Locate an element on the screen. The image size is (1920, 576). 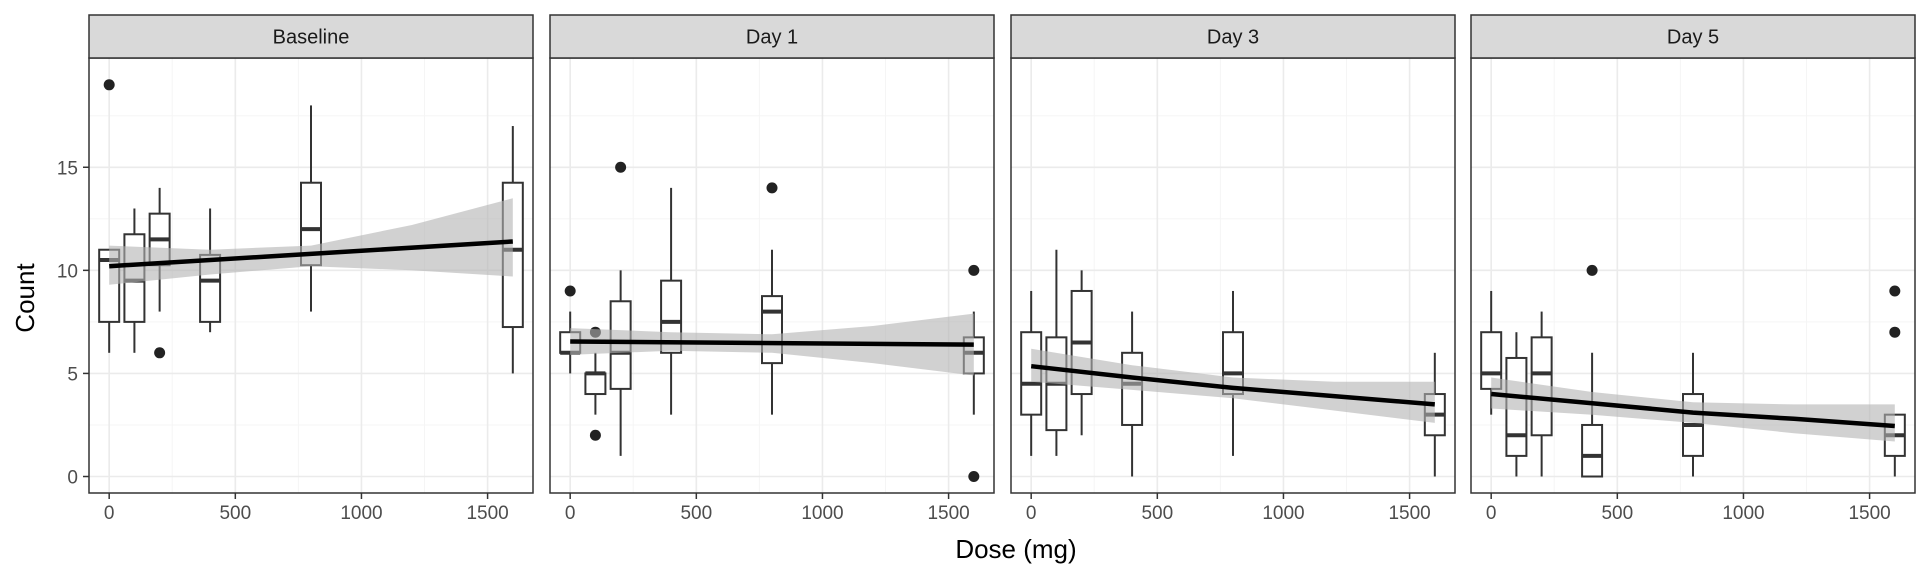
facet-label: Baseline is located at coordinates (311, 38).